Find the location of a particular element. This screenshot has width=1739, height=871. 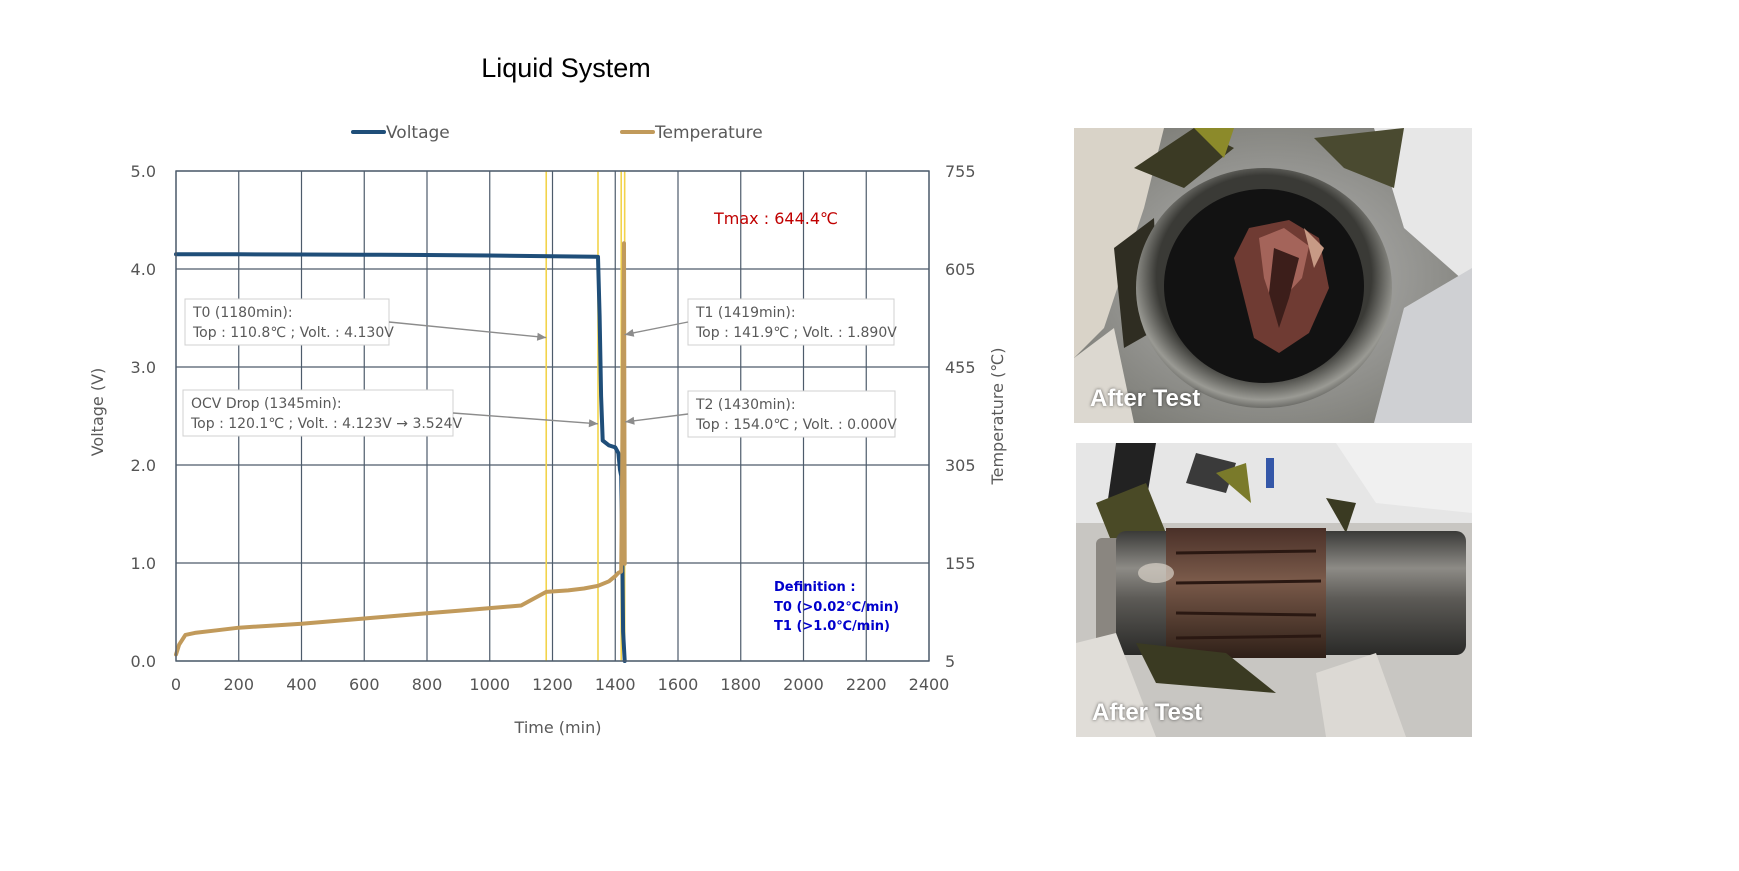

y-left-tick-label: 5.0 is located at coordinates (143, 171).